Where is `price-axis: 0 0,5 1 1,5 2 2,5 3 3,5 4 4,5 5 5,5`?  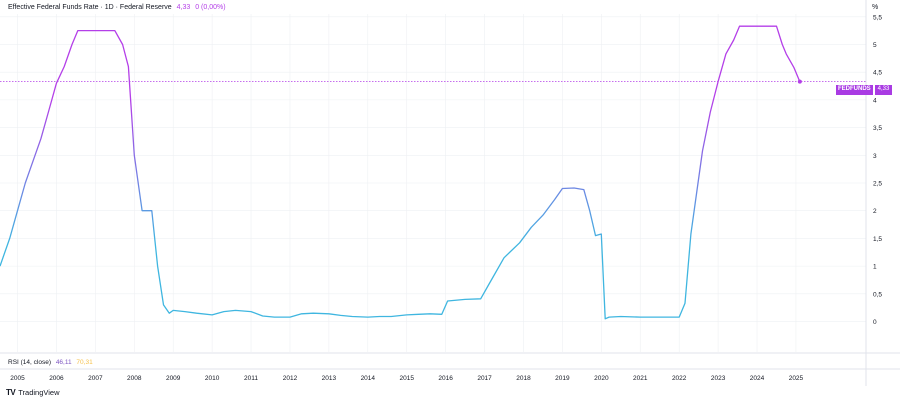
price-axis: 0 0,5 1 1,5 2 2,5 3 3,5 4 4,5 5 5,5 is located at coordinates (877, 170).